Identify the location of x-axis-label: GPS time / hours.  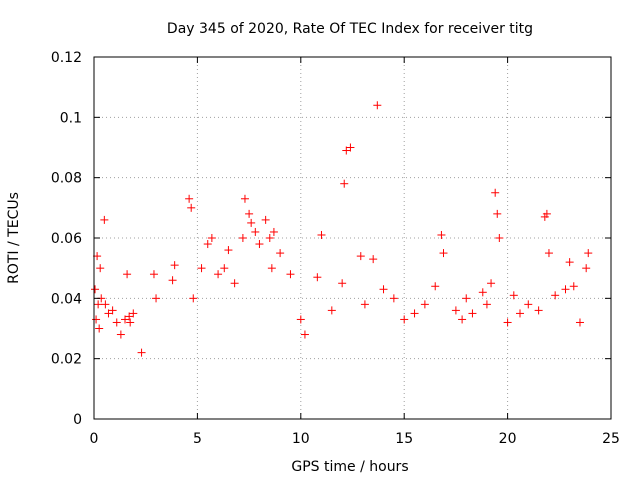
(349, 467).